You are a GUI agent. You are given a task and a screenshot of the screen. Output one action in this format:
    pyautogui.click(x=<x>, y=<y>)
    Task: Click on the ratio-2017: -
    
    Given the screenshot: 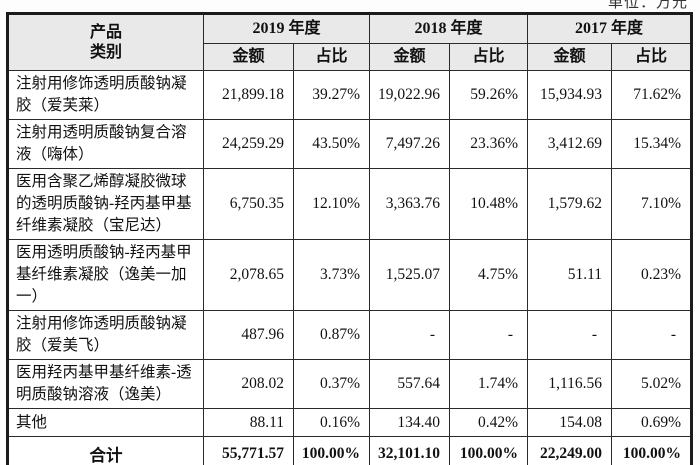 What is the action you would take?
    pyautogui.click(x=651, y=335)
    